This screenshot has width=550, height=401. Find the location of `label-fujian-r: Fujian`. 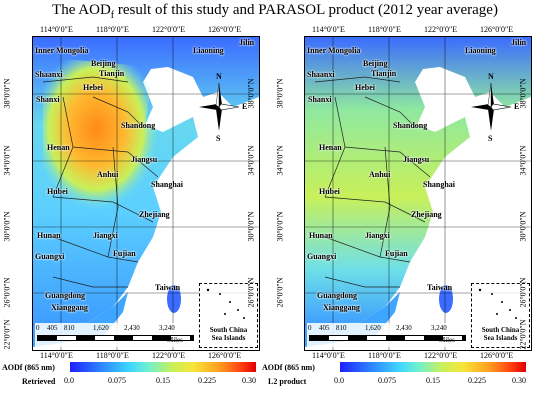

label-fujian-r: Fujian is located at coordinates (396, 253).